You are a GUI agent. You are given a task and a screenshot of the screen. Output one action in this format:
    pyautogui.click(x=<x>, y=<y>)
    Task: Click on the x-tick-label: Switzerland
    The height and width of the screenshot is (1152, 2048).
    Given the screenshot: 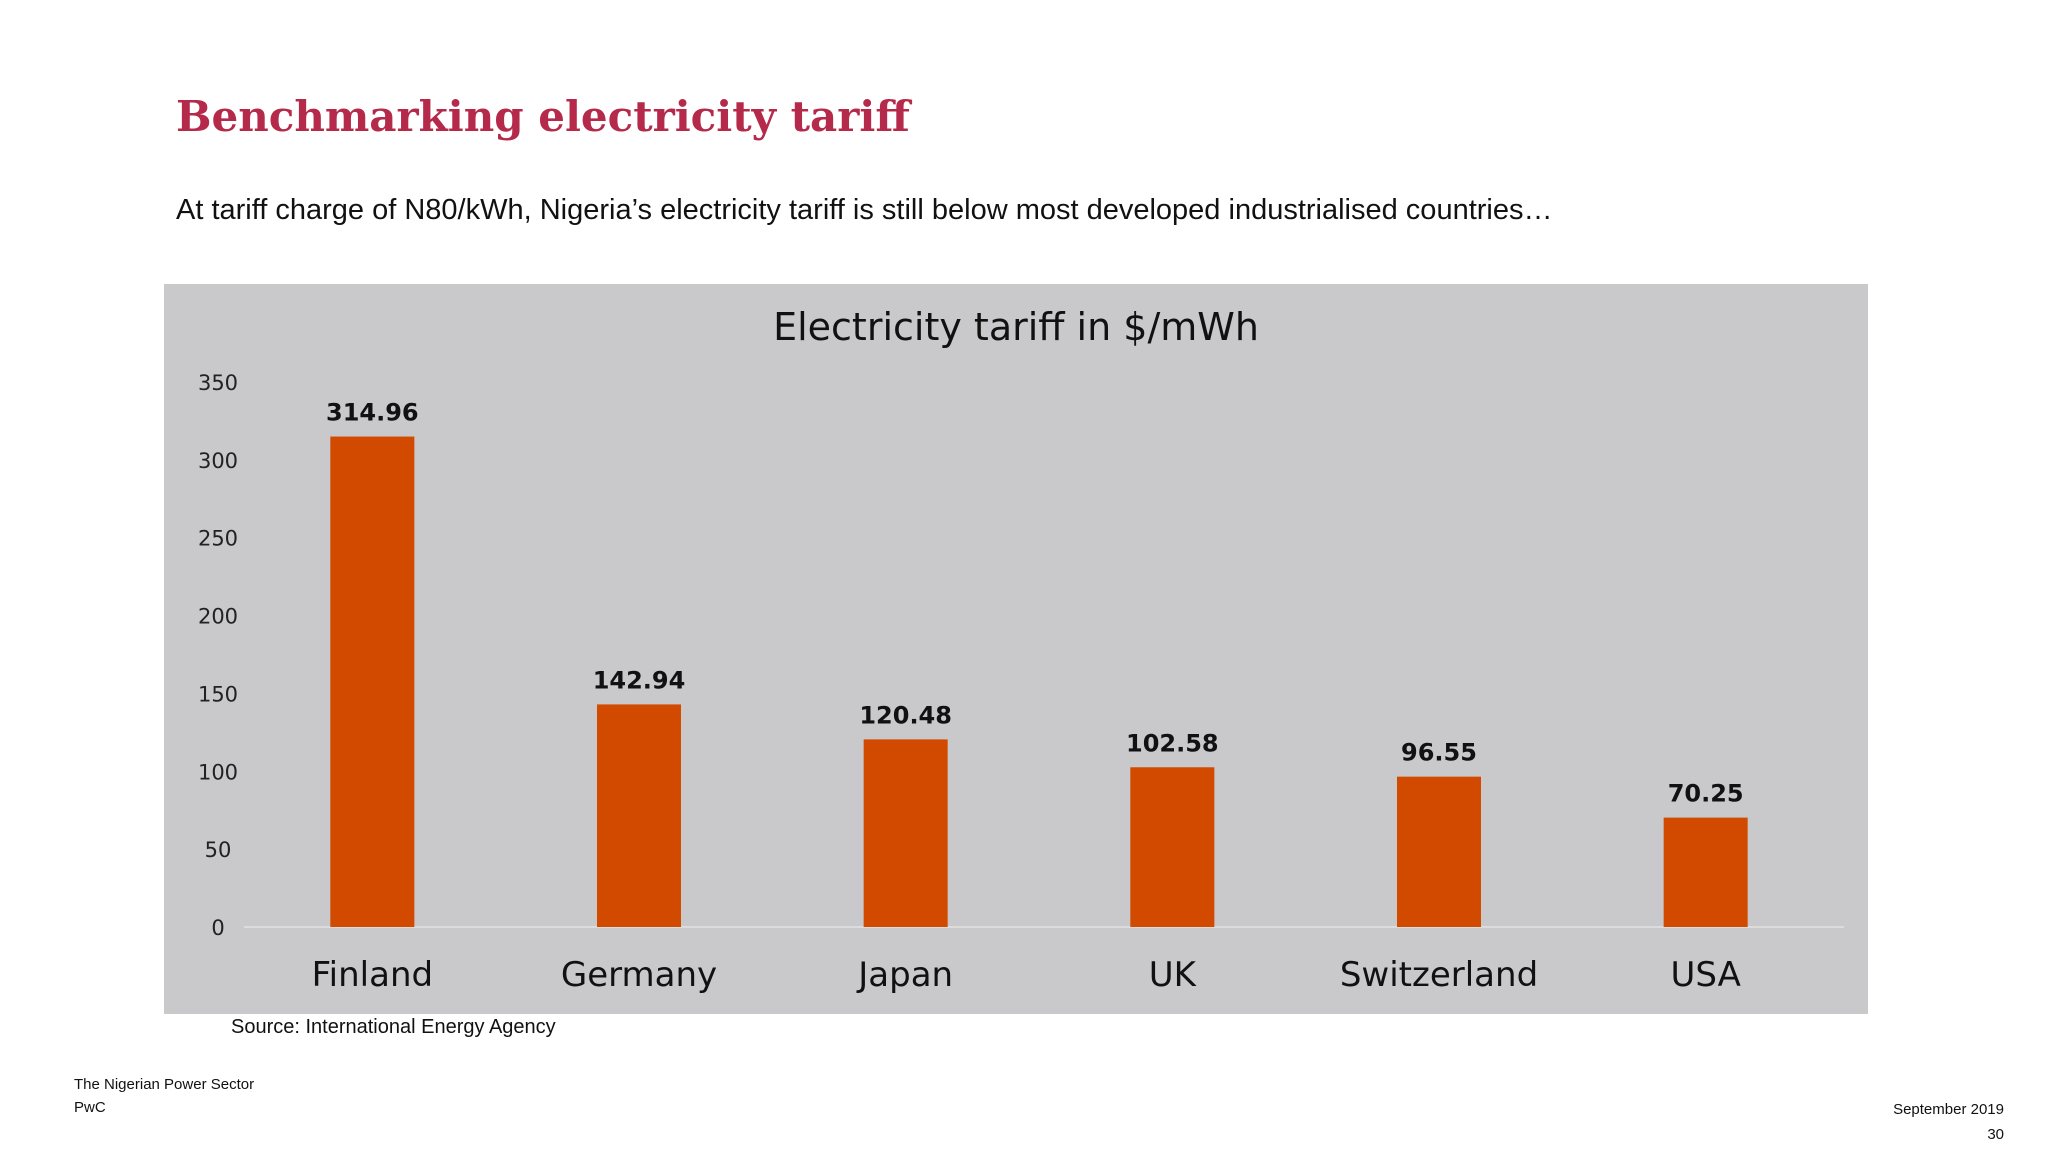 What is the action you would take?
    pyautogui.click(x=1439, y=975)
    